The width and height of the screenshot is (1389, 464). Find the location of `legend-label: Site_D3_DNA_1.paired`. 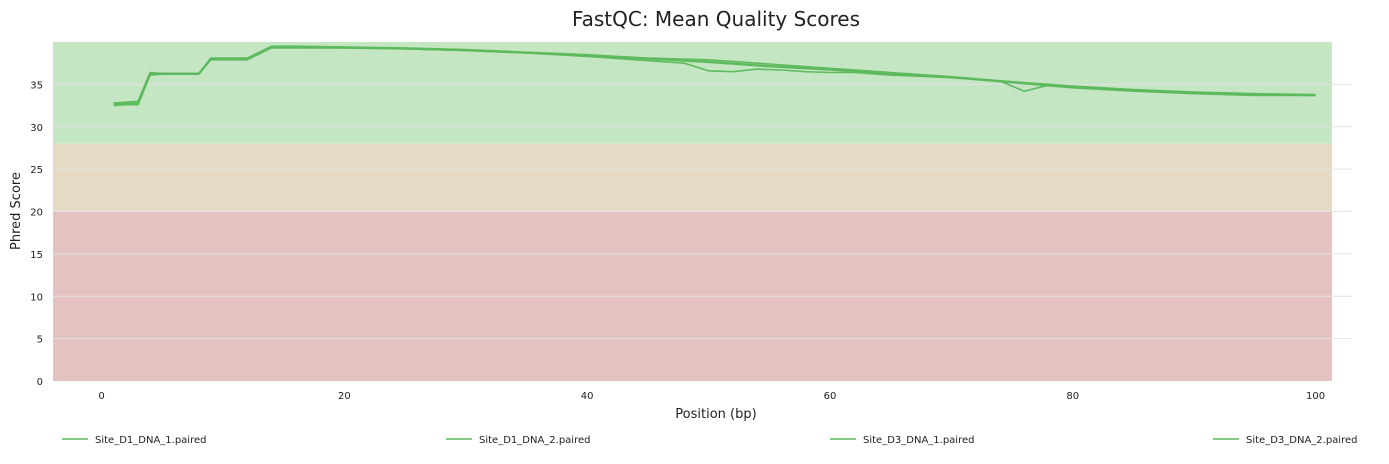

legend-label: Site_D3_DNA_1.paired is located at coordinates (918, 440).